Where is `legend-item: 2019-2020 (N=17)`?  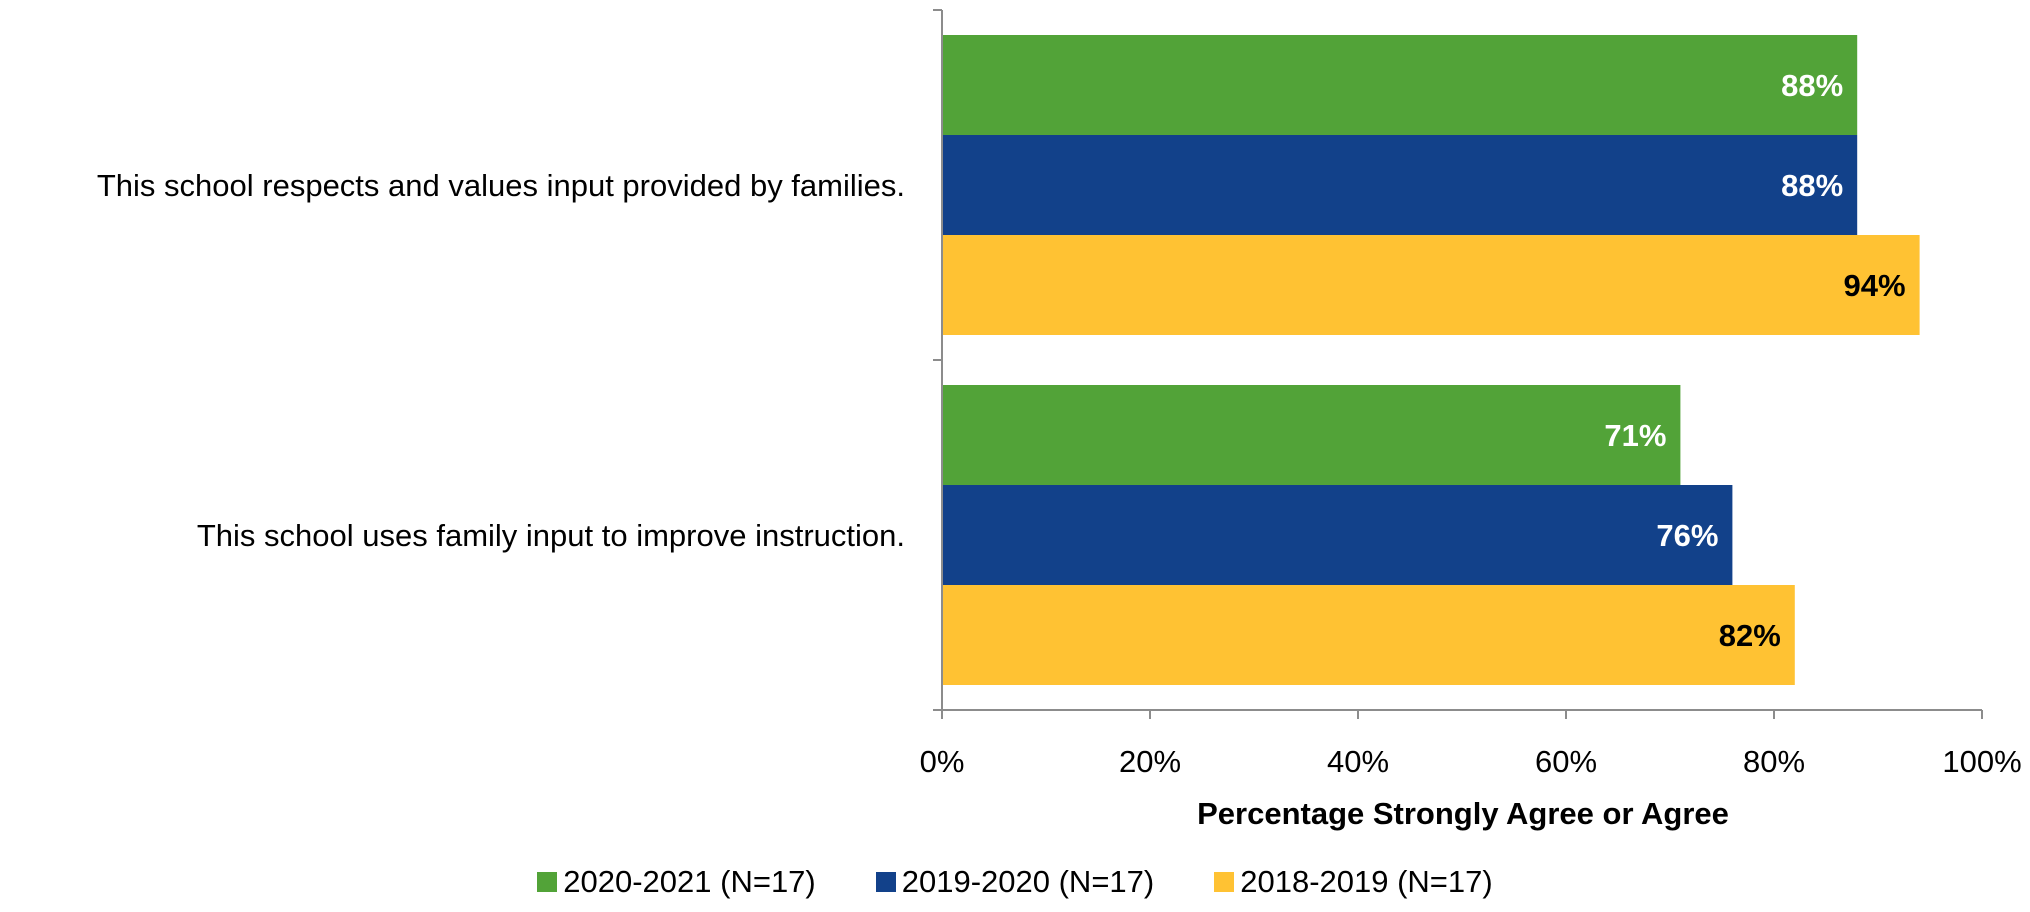 legend-item: 2019-2020 (N=17) is located at coordinates (1015, 882).